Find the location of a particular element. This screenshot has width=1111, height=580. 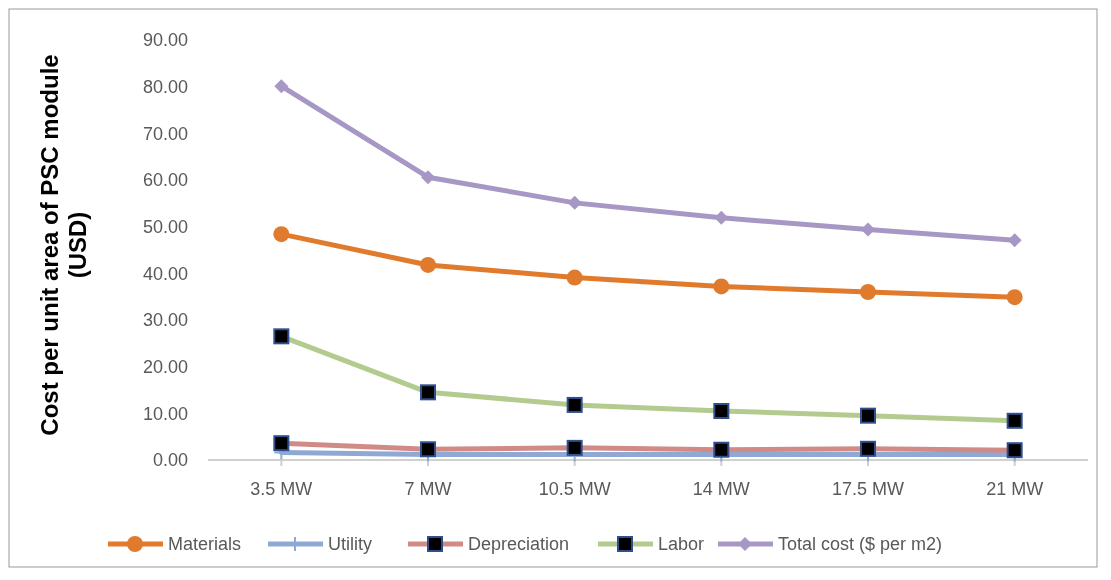

y-axis-title: Cost per unit area of PSC module (USD) is located at coordinates (63, 245).